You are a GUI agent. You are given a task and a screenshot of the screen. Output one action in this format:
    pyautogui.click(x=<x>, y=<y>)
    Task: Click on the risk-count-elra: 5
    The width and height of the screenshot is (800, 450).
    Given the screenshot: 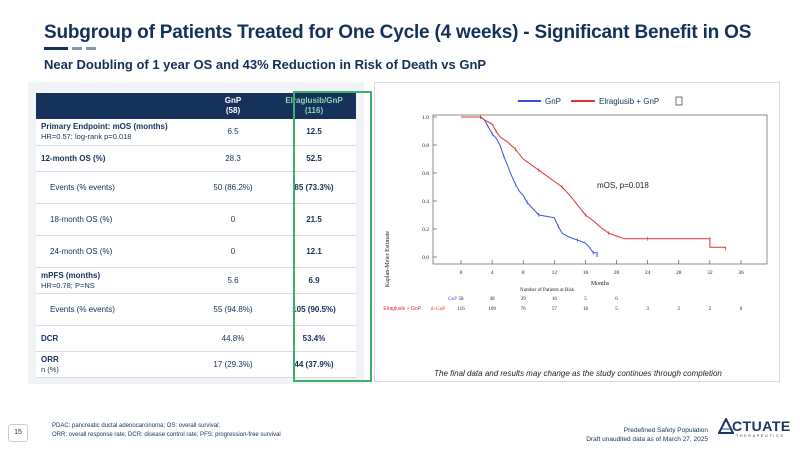 What is the action you would take?
    pyautogui.click(x=616, y=309)
    